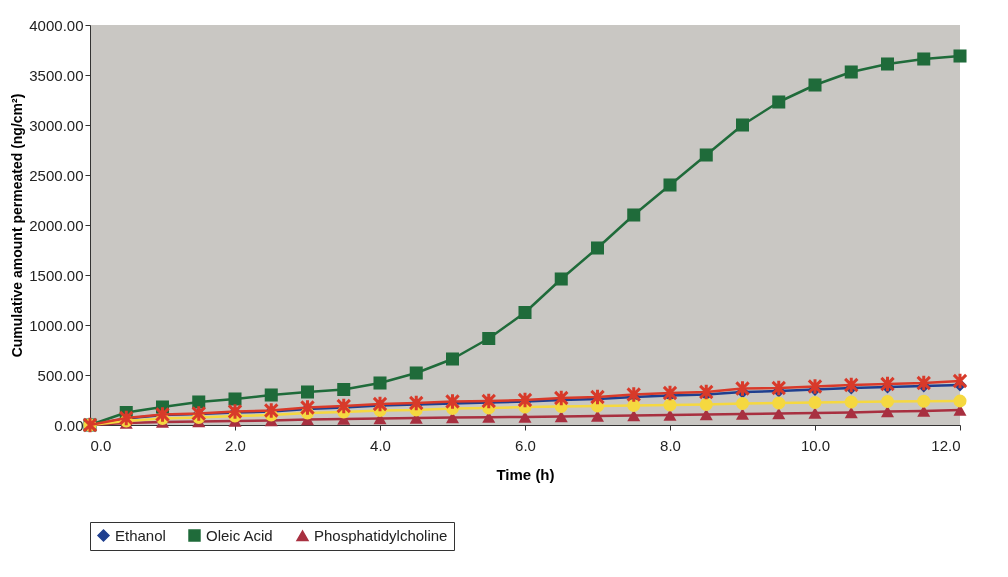  Describe the element at coordinates (239, 535) in the screenshot. I see `legend-label: Oleic Acid` at that location.